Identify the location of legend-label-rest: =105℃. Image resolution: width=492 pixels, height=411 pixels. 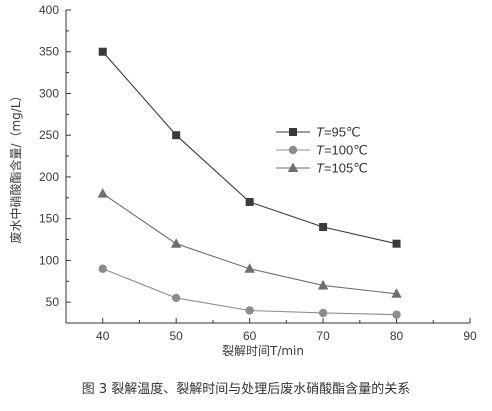
(346, 168).